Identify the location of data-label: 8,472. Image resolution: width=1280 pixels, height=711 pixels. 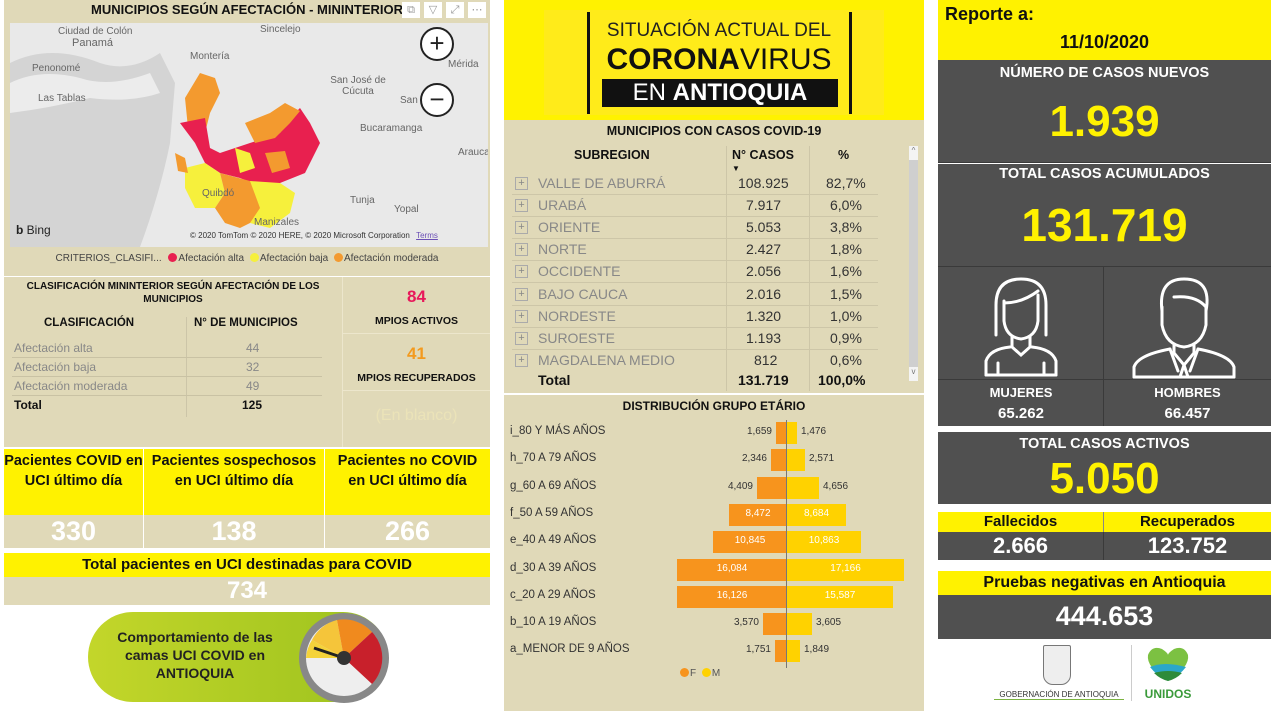
(758, 513).